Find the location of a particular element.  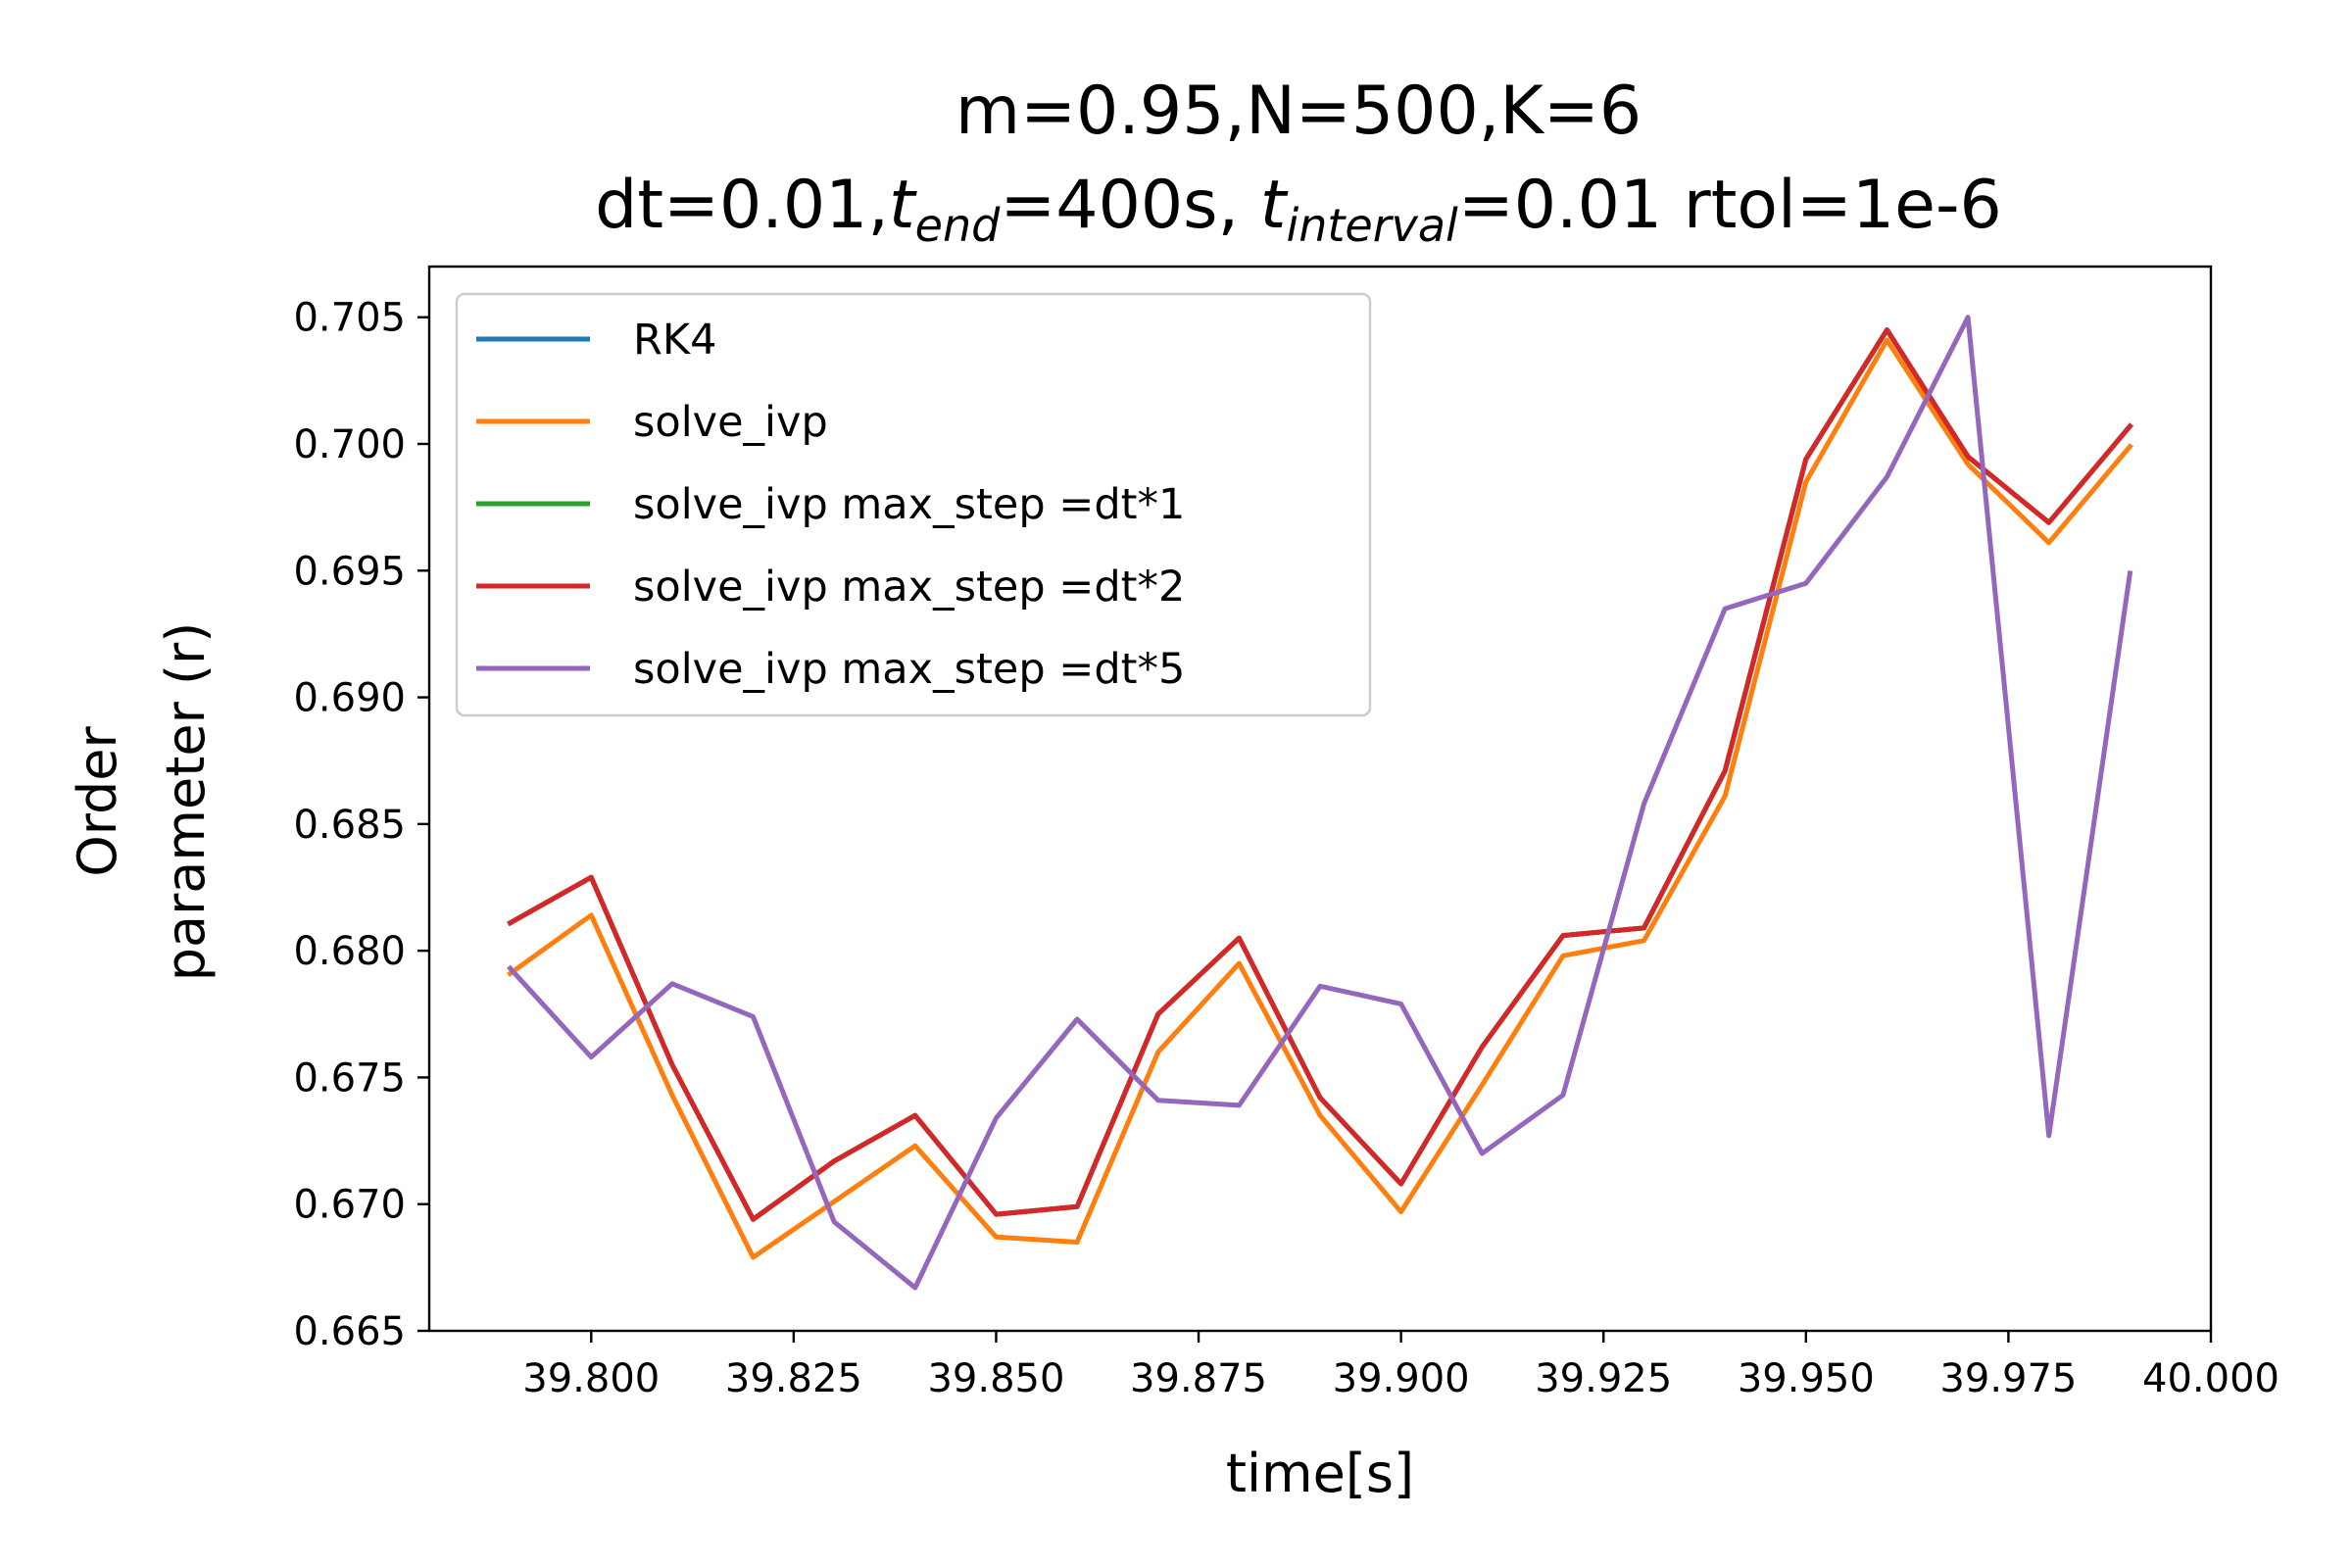

y-tick-label: 0.685 is located at coordinates (349, 825).